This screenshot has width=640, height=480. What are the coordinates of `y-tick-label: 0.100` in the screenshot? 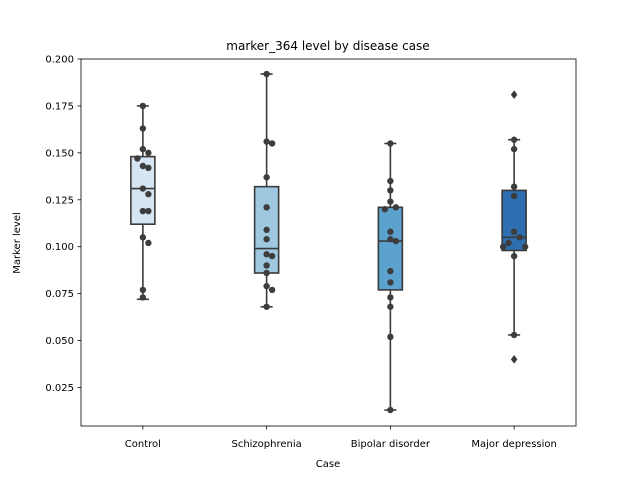 It's located at (59, 247).